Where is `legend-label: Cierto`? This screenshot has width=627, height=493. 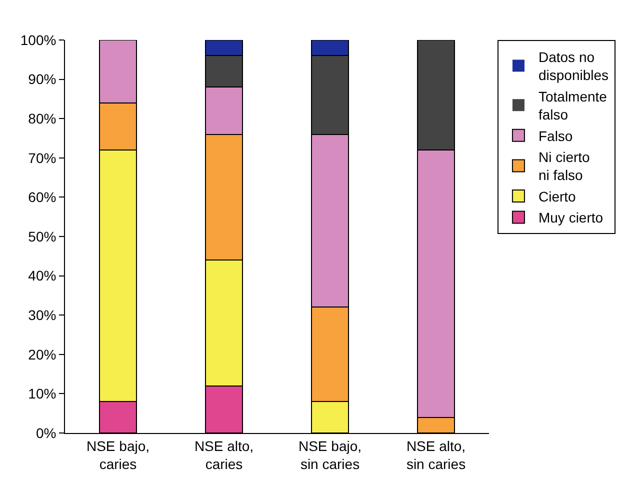 legend-label: Cierto is located at coordinates (557, 196).